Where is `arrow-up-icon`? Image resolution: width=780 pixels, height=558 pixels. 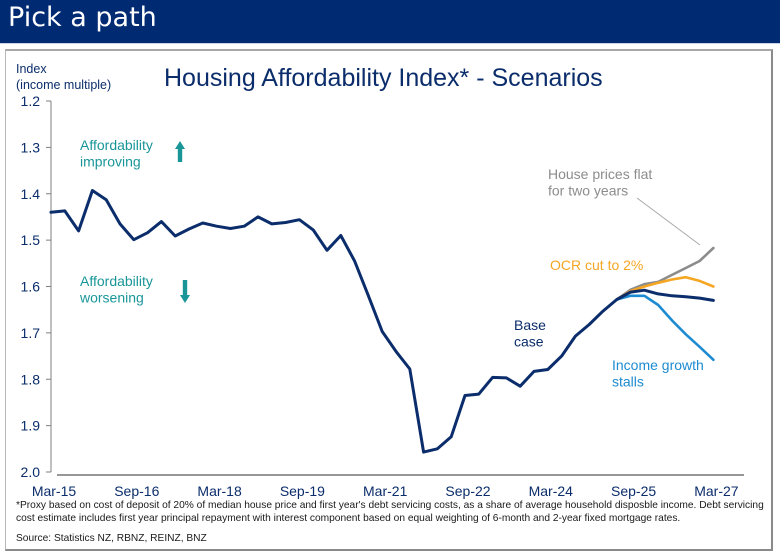 arrow-up-icon is located at coordinates (180, 145).